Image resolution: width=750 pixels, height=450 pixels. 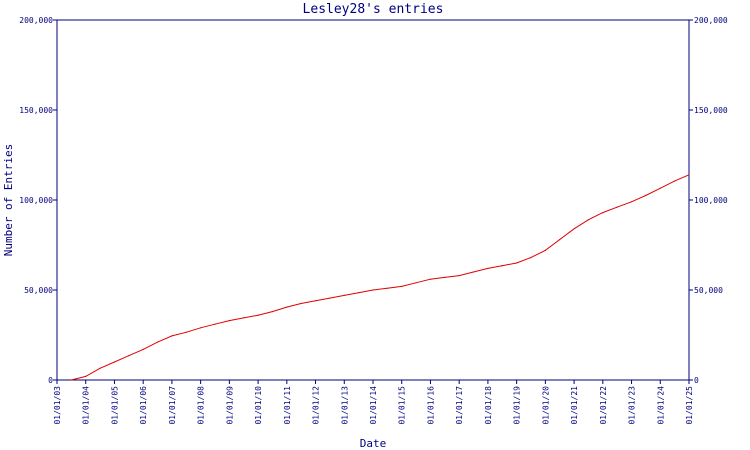 I want to click on y-axis-left: 0 50,000 100,000 150,000 200,000, so click(x=38, y=200).